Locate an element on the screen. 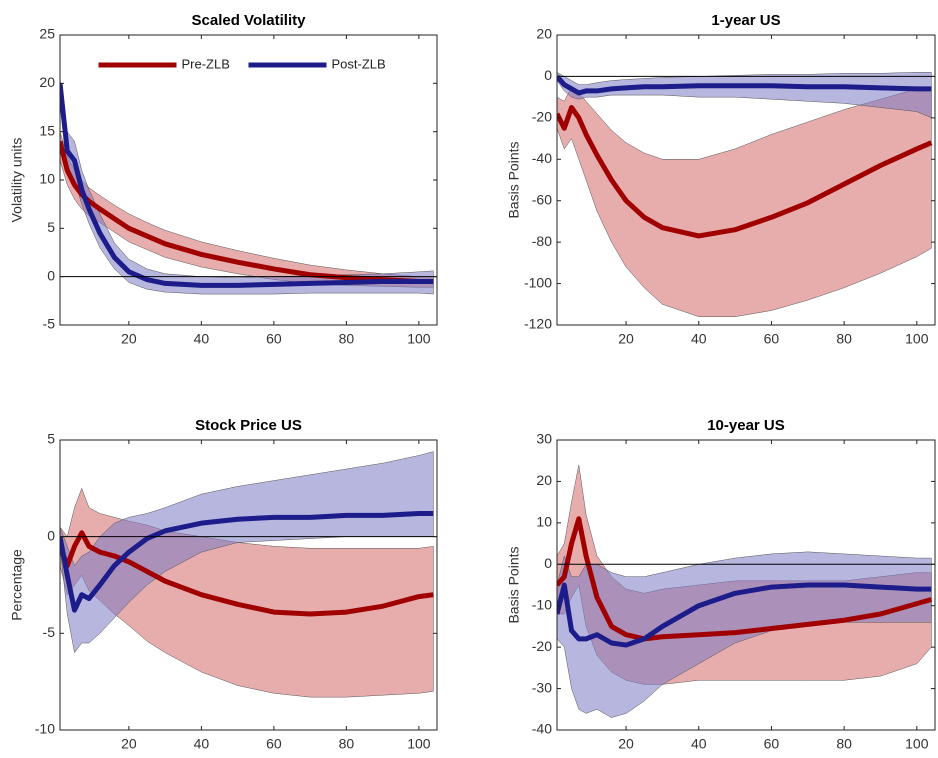 This screenshot has width=938, height=758. y-axis-label: Percentage is located at coordinates (17, 585).